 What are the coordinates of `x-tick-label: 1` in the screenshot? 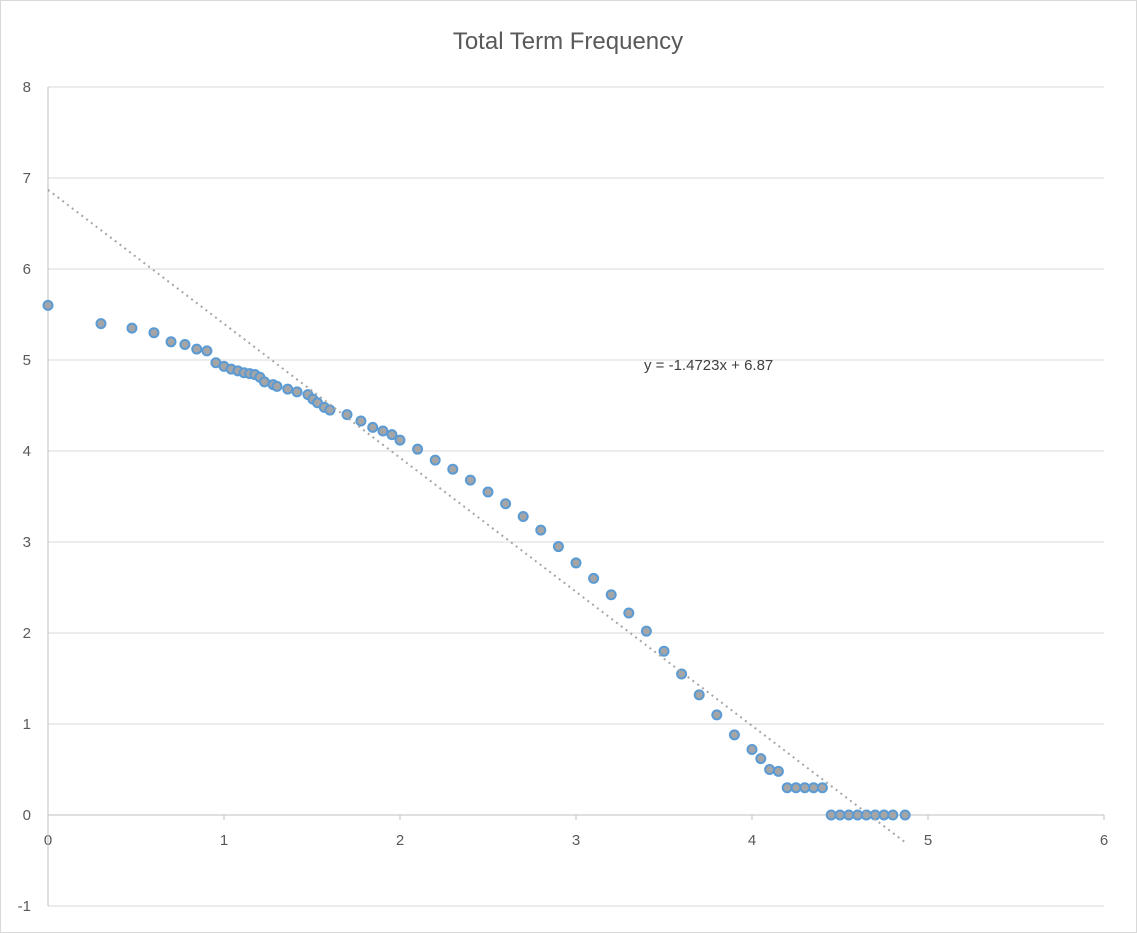 It's located at (224, 840).